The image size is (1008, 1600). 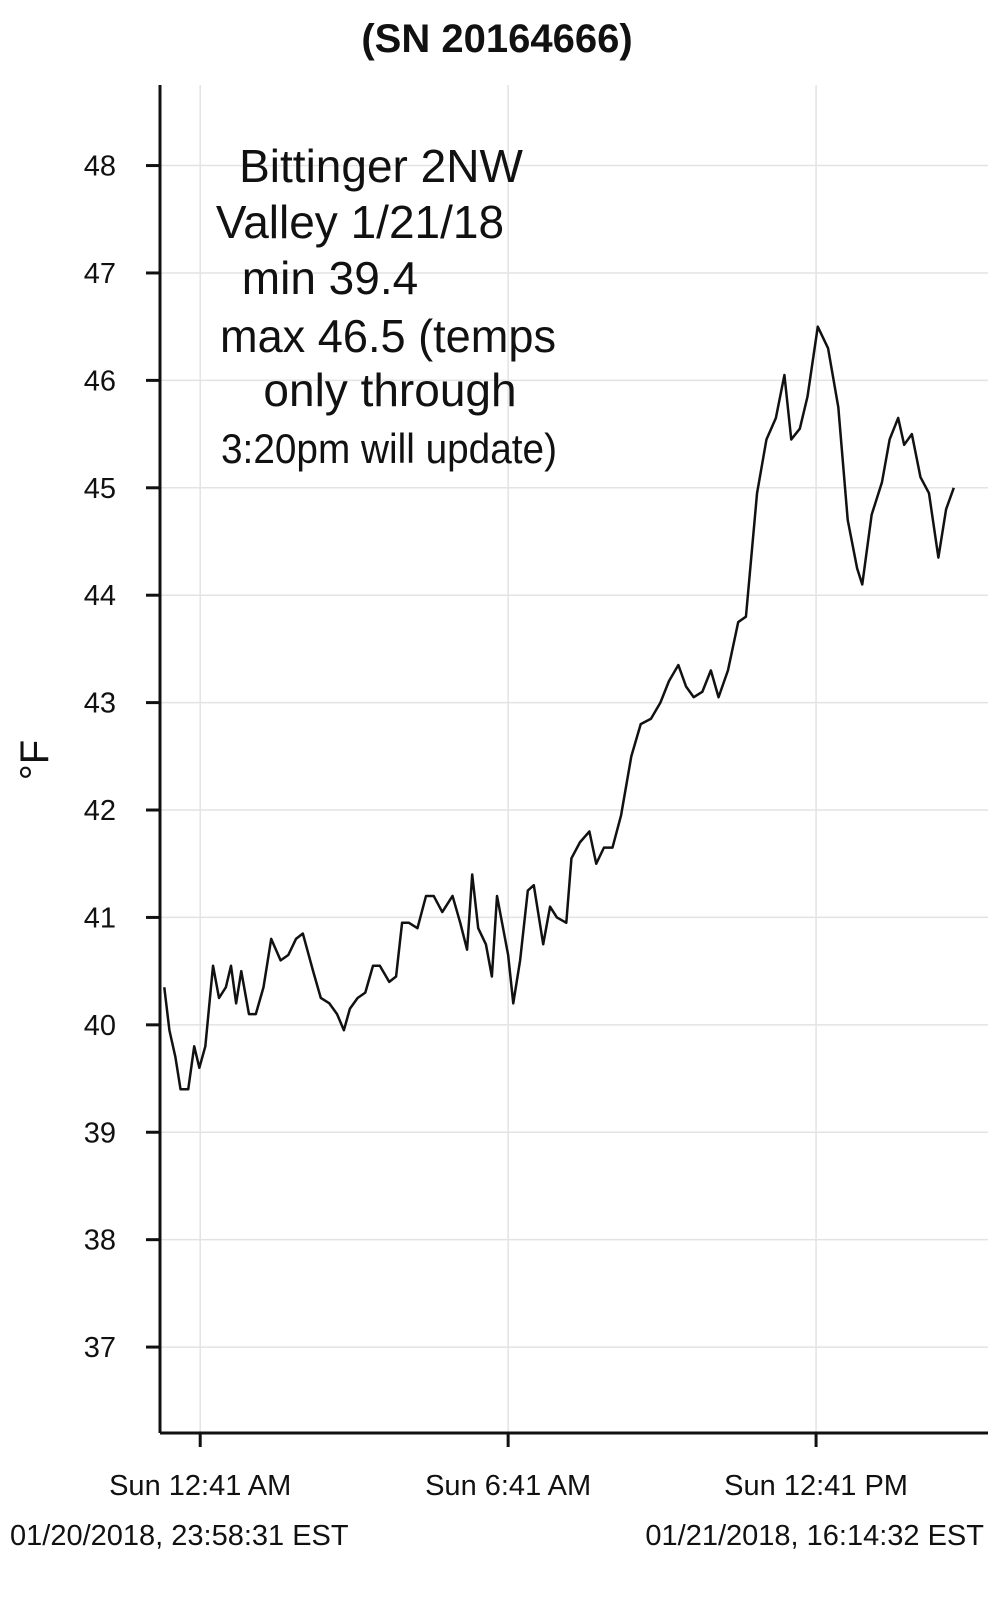 What do you see at coordinates (100, 1026) in the screenshot?
I see `y-tick-label: 40` at bounding box center [100, 1026].